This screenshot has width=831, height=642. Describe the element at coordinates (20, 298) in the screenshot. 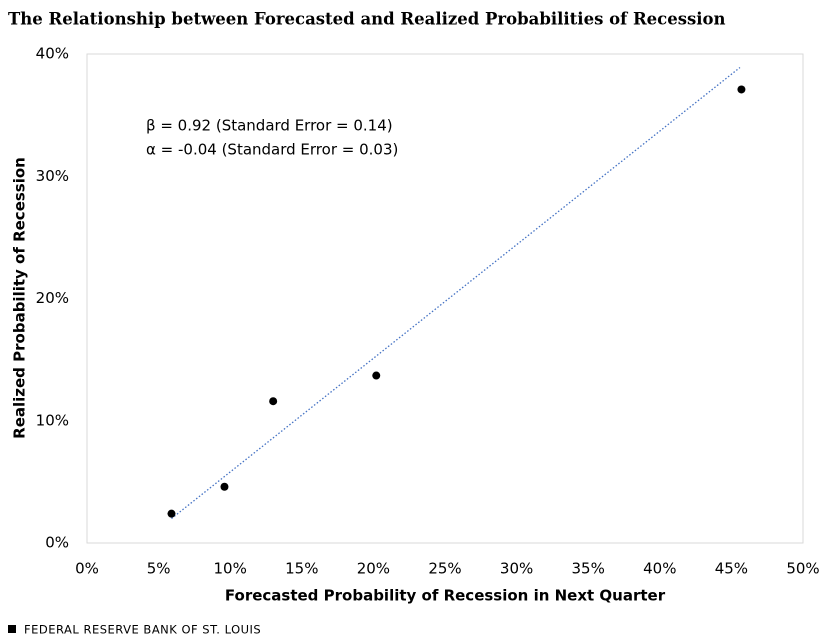

I see `y-axis-label: Realized Probability of Recession` at that location.